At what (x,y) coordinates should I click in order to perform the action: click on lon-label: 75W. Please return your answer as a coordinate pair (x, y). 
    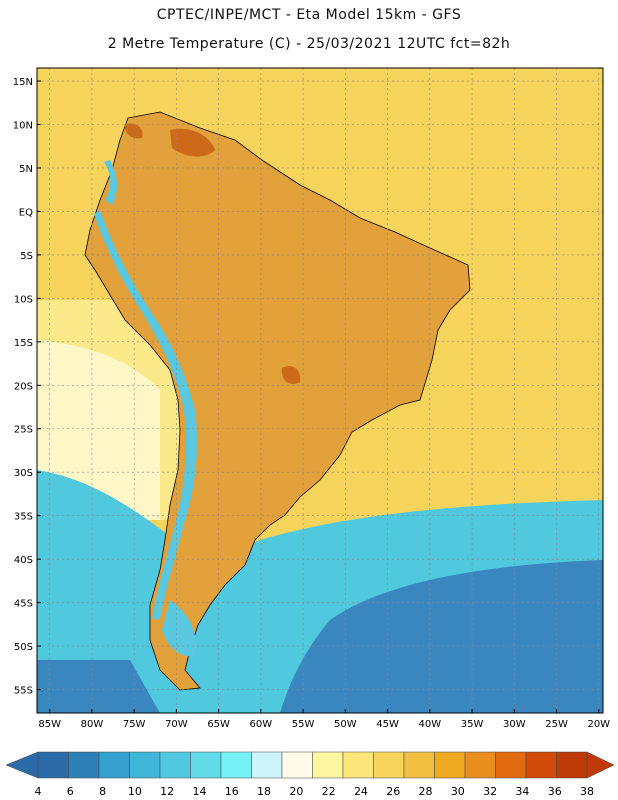
    Looking at the image, I should click on (134, 724).